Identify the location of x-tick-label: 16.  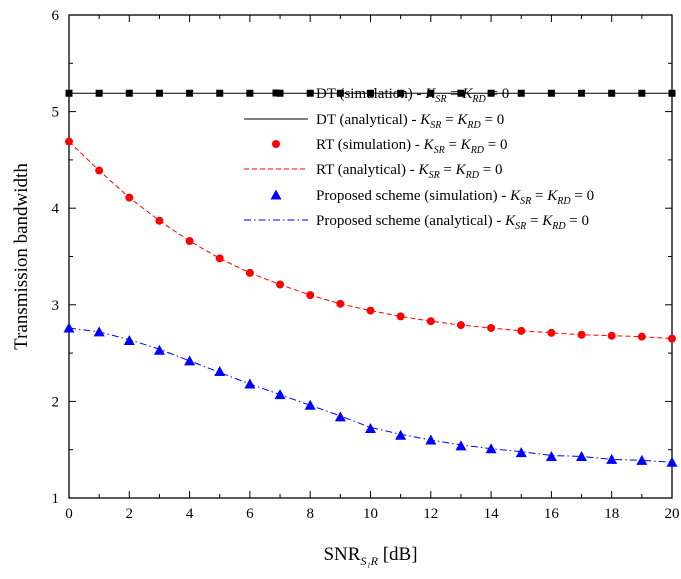
(552, 514).